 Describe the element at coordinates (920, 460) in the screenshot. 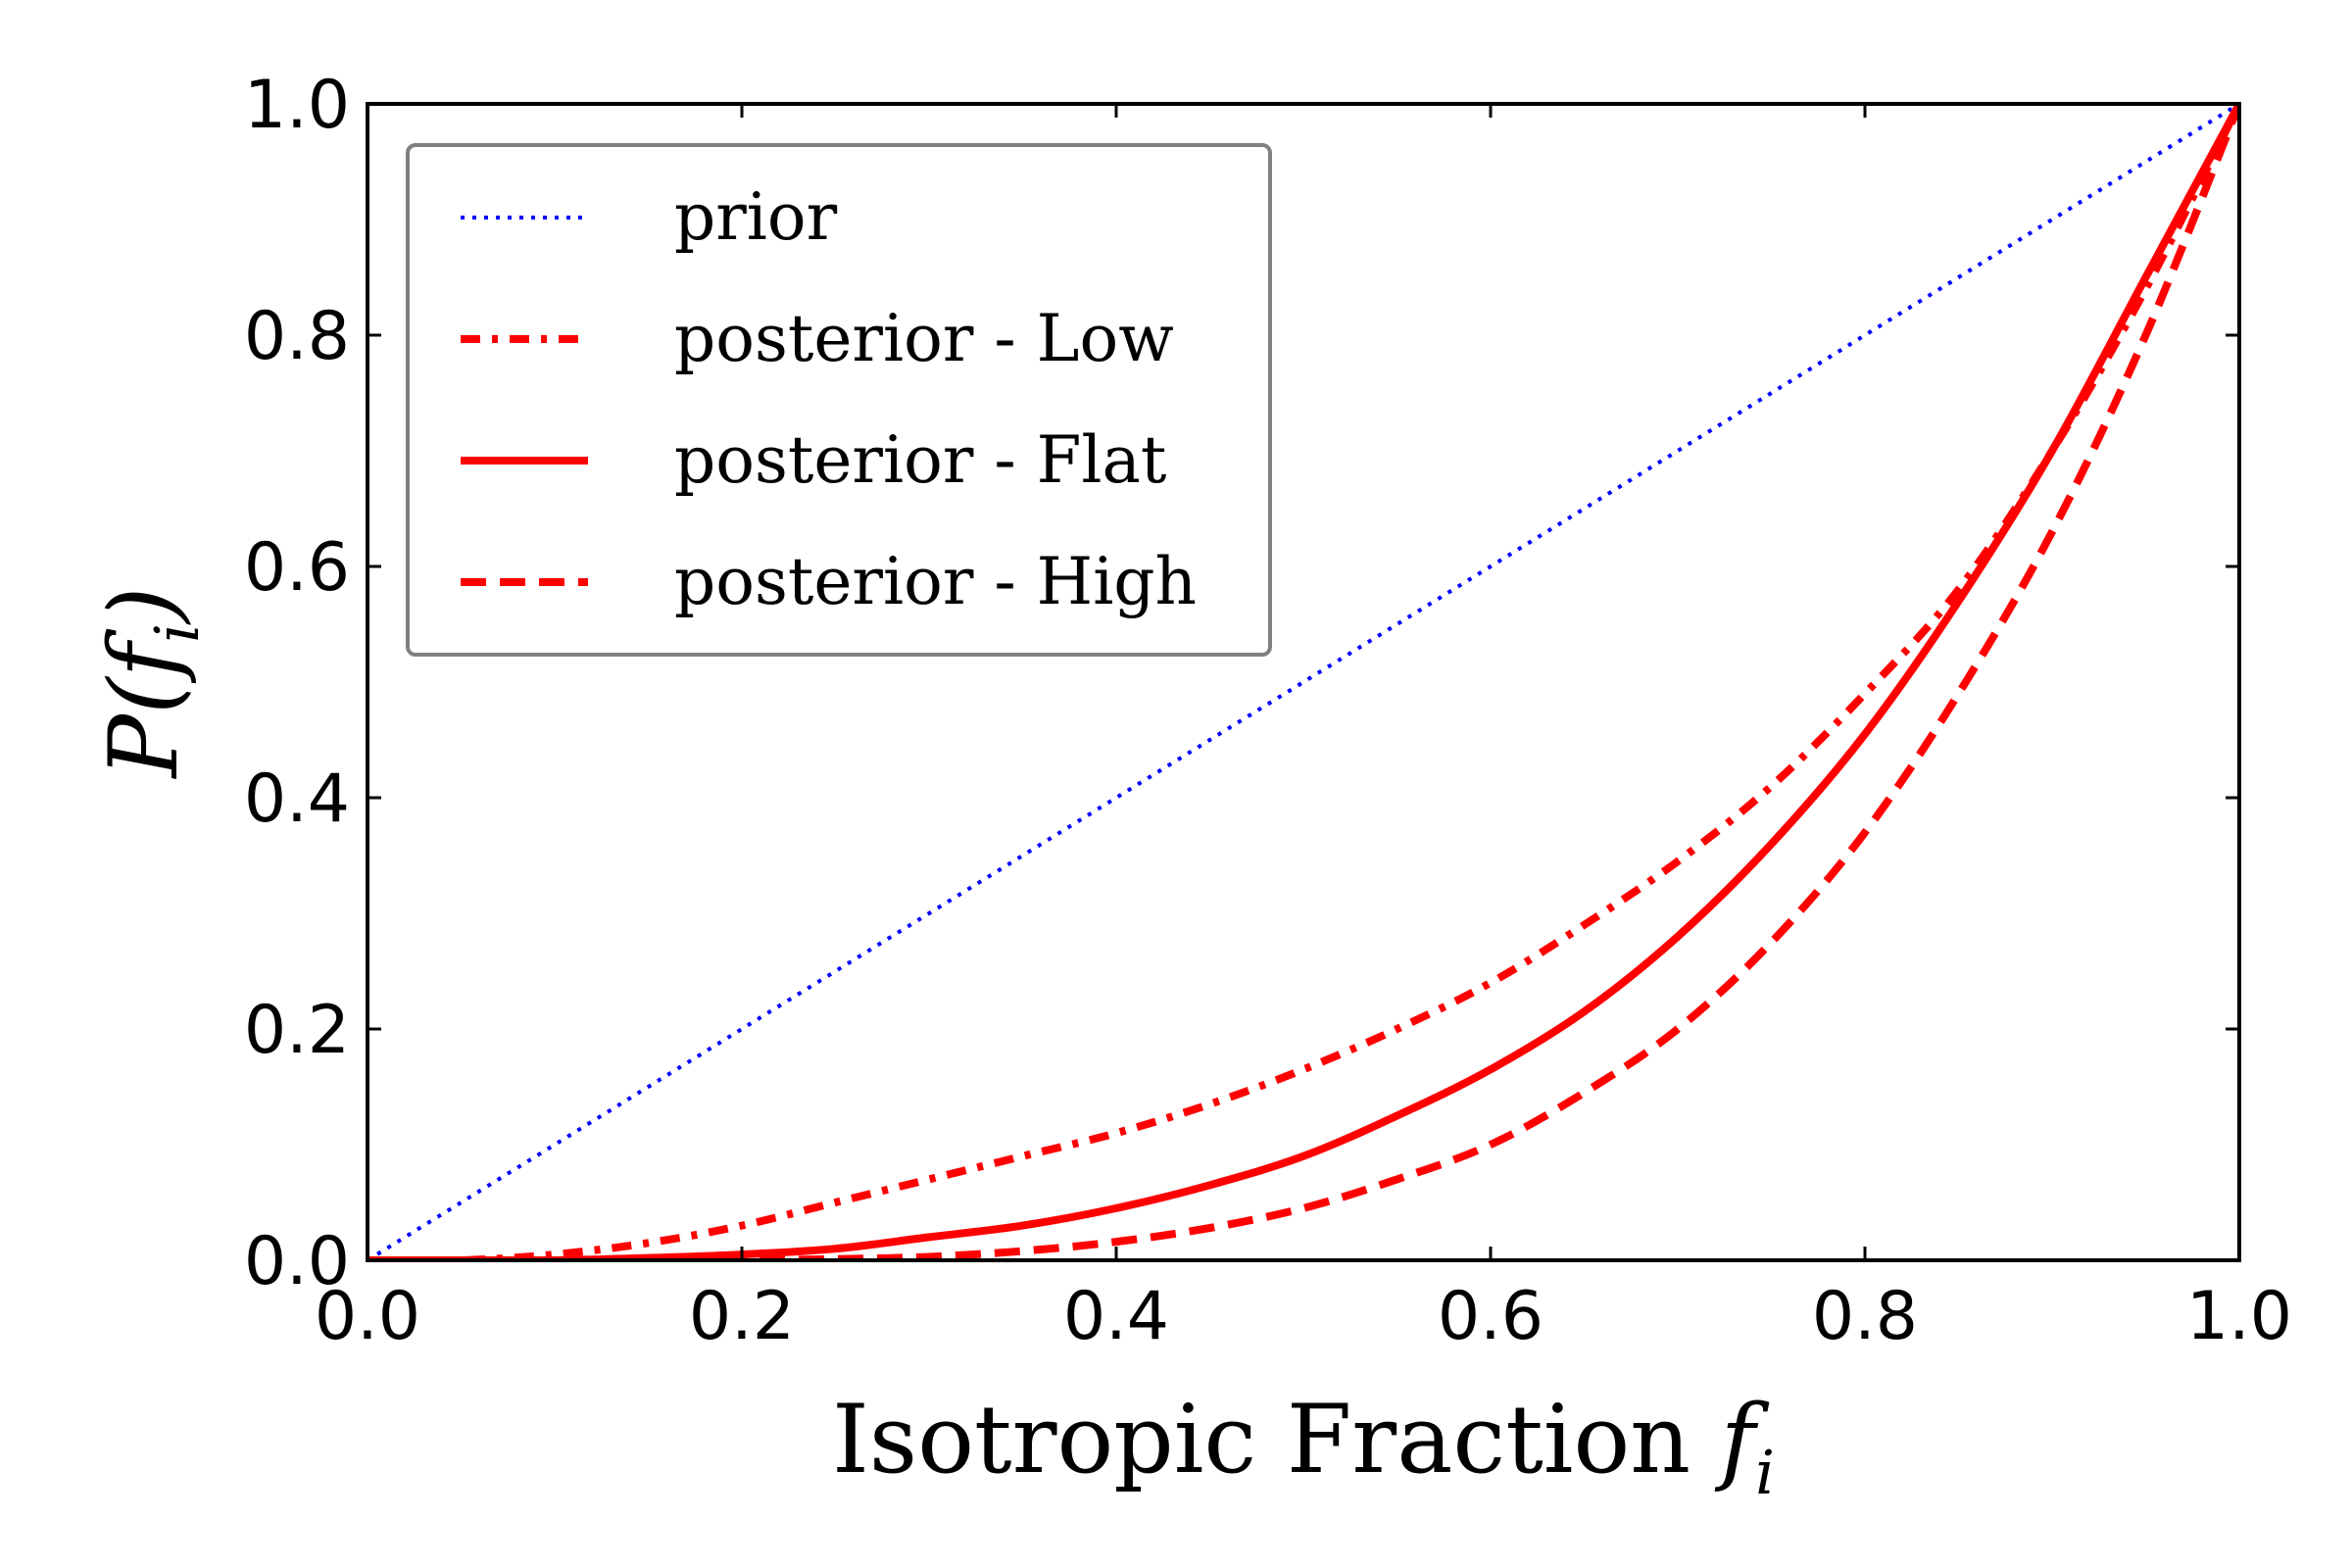

I see `legend-label-2: posterior - Flat` at that location.